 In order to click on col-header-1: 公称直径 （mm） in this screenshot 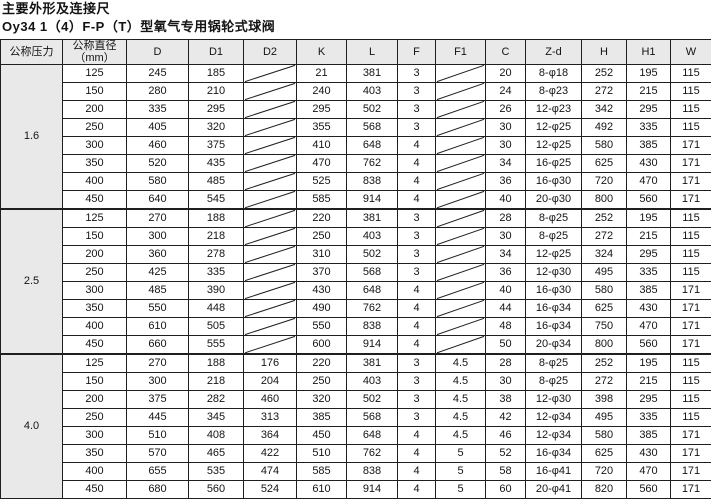, I will do `click(94, 52)`.